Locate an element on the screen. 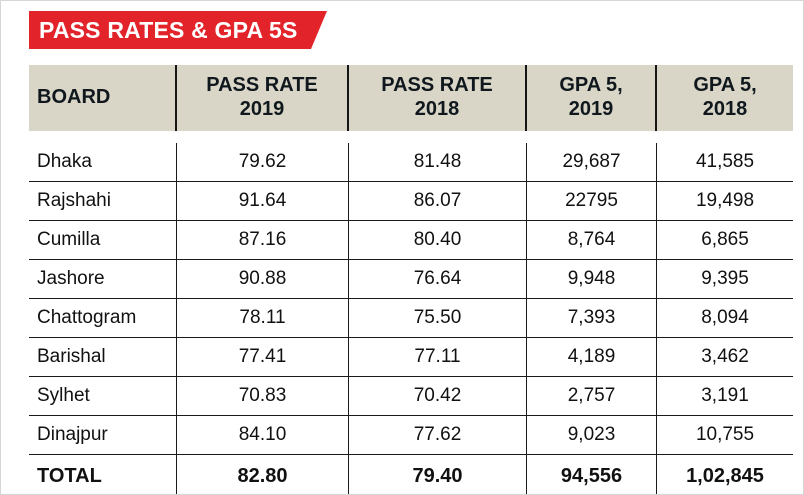 The width and height of the screenshot is (804, 495). title-banner: PASS RATES & GPA 5S is located at coordinates (178, 30).